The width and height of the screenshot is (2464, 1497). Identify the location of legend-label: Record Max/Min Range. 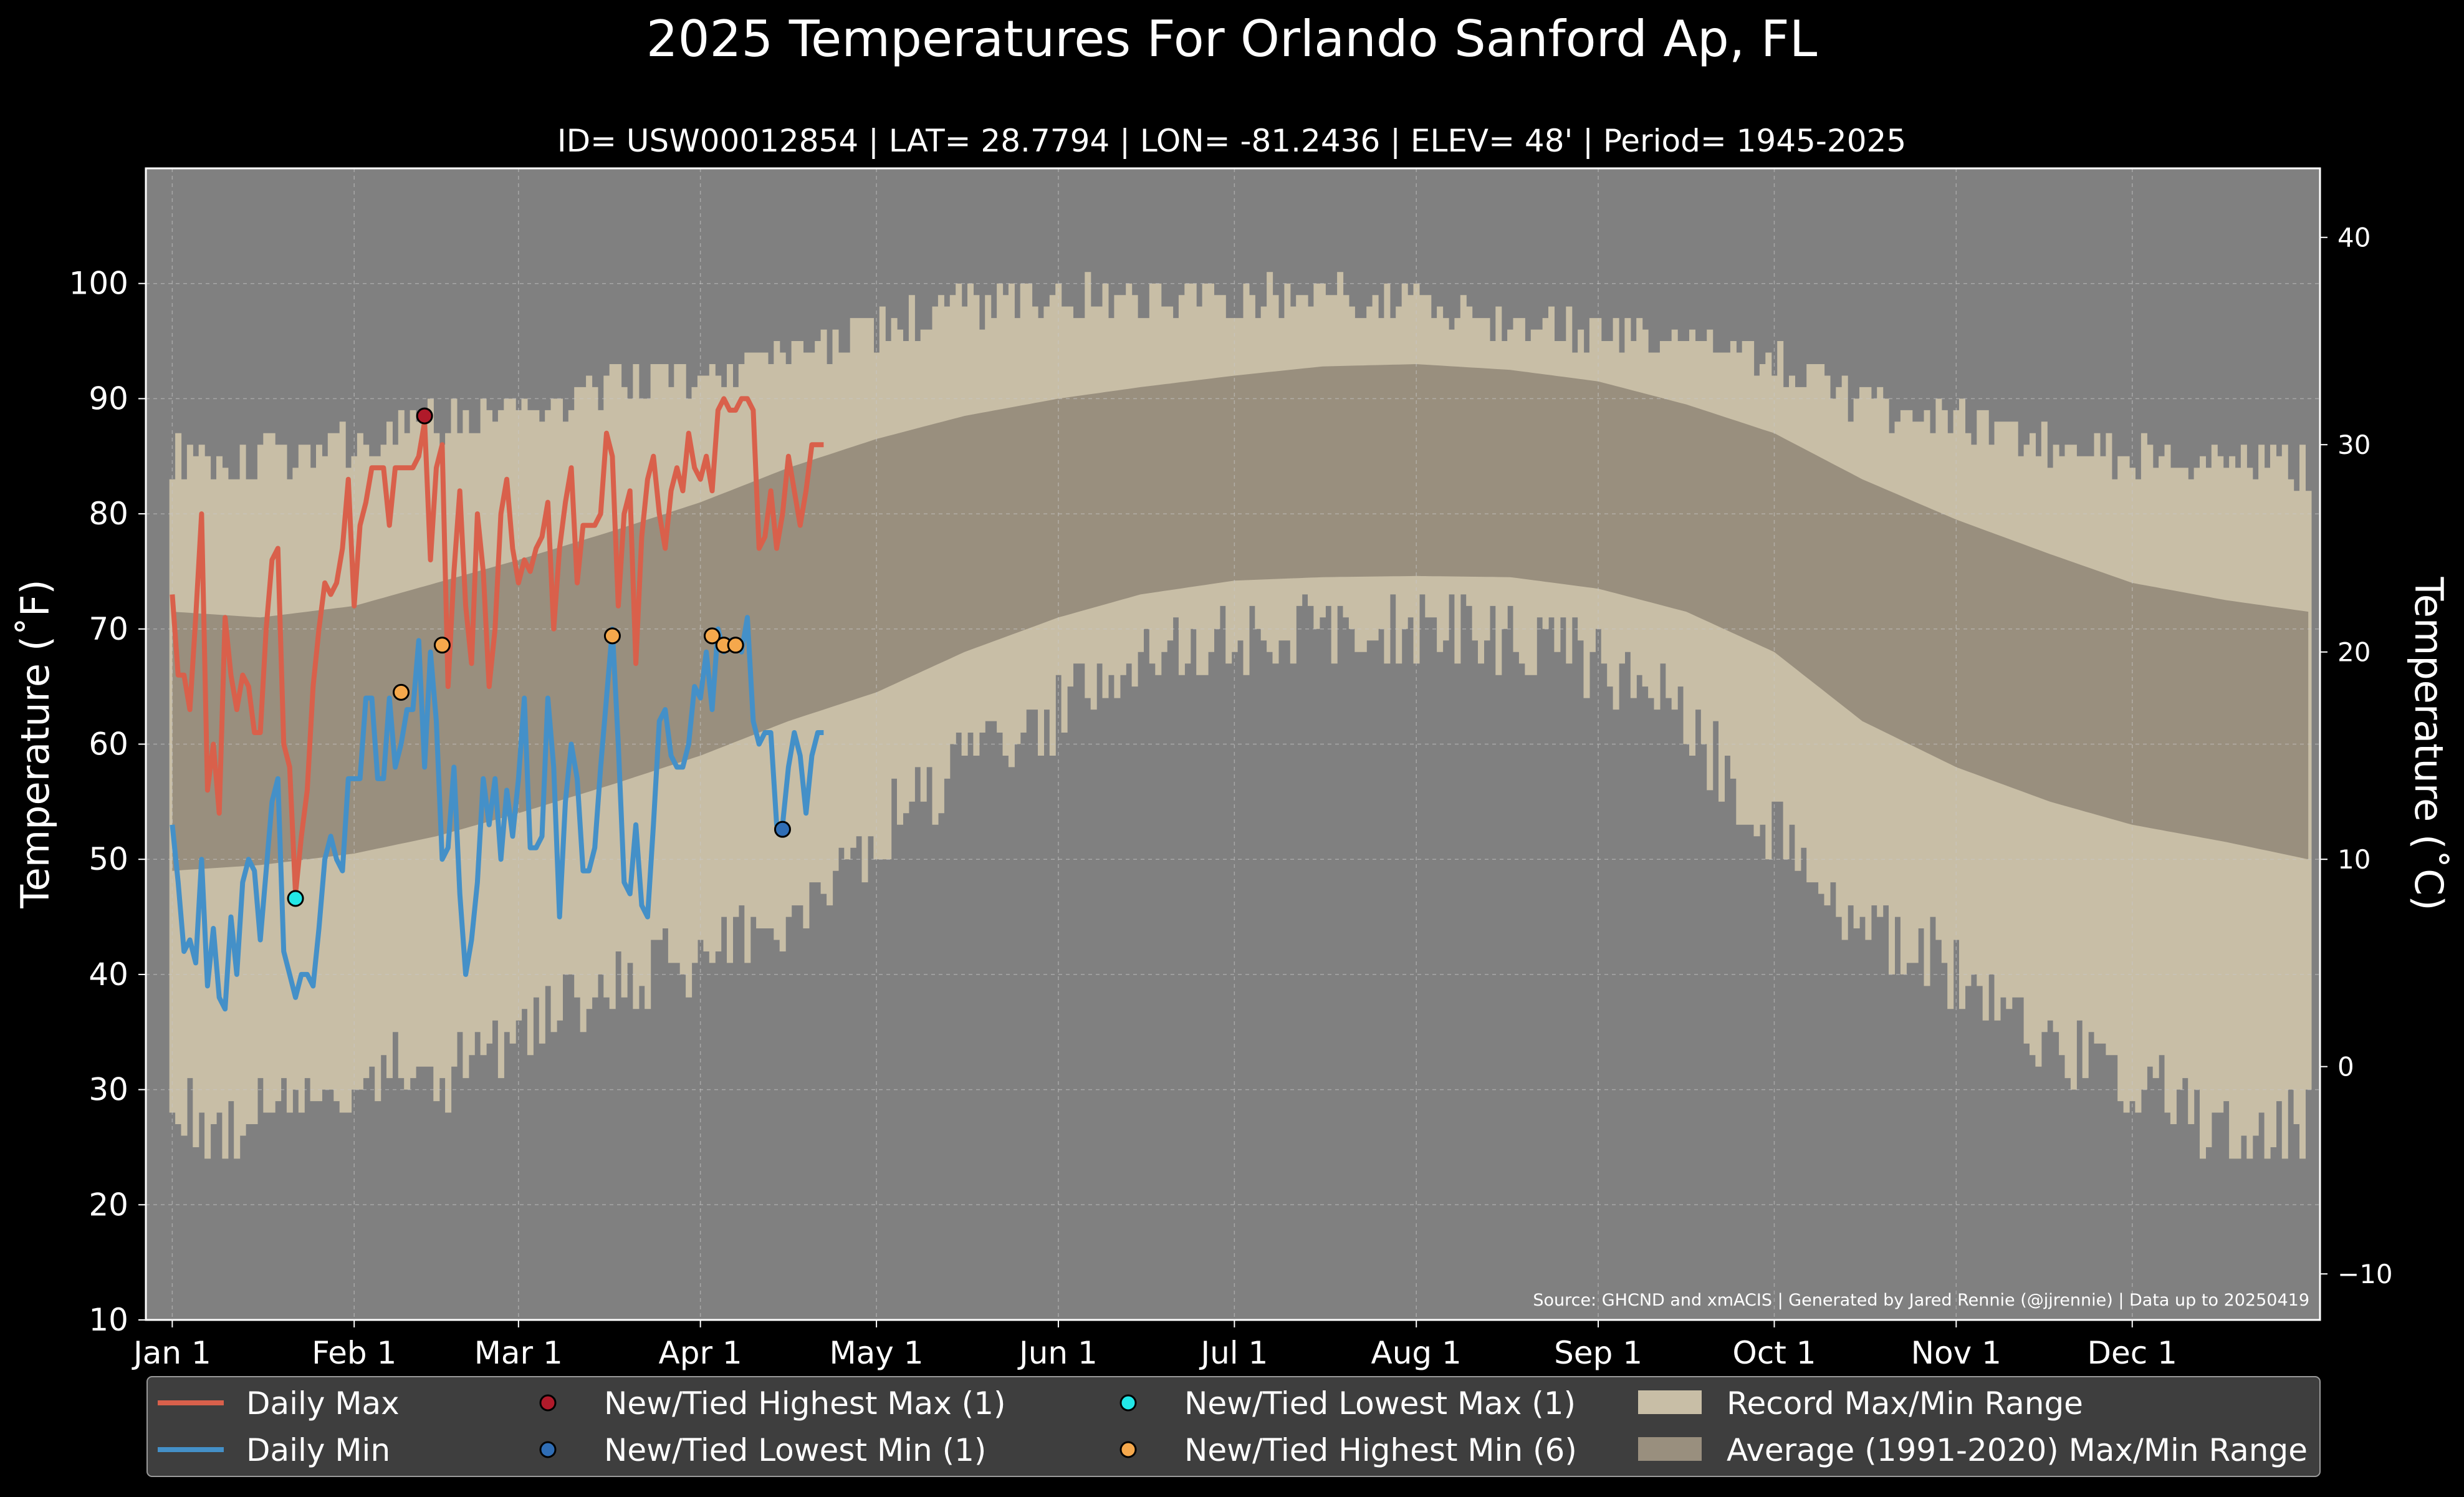
(1905, 1403).